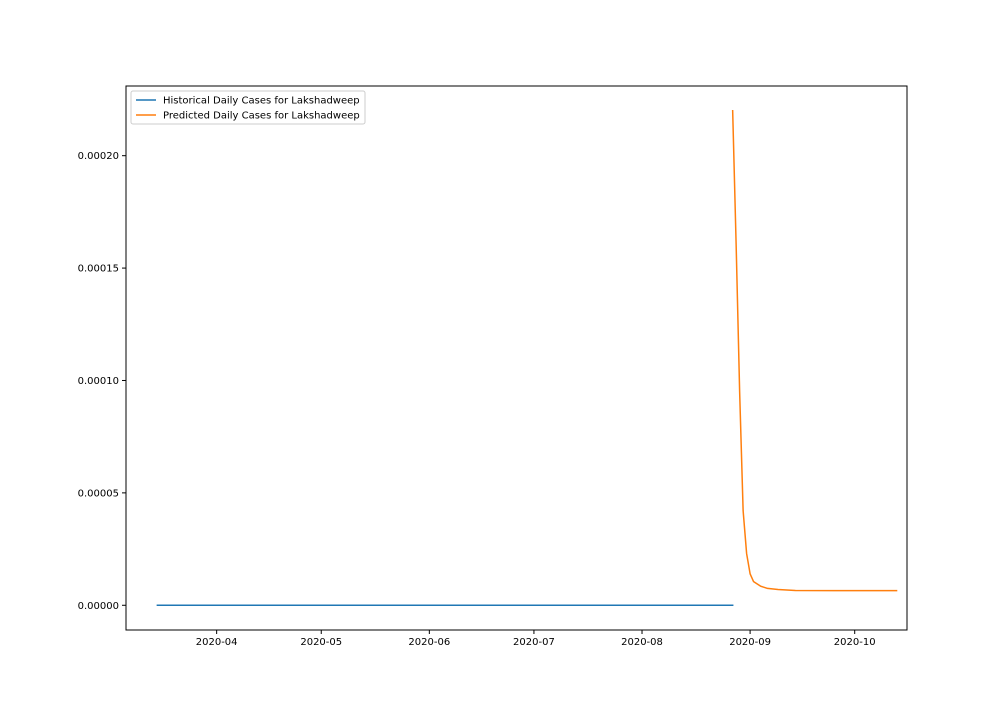  Describe the element at coordinates (321, 642) in the screenshot. I see `x-tick-label: 2020-05` at that location.